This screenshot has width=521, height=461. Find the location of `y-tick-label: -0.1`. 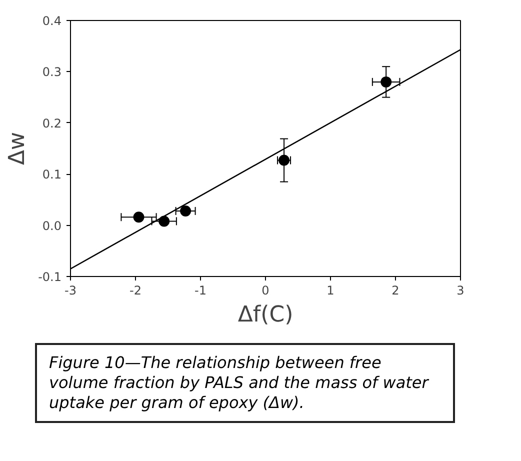

y-tick-label: -0.1 is located at coordinates (50, 277).